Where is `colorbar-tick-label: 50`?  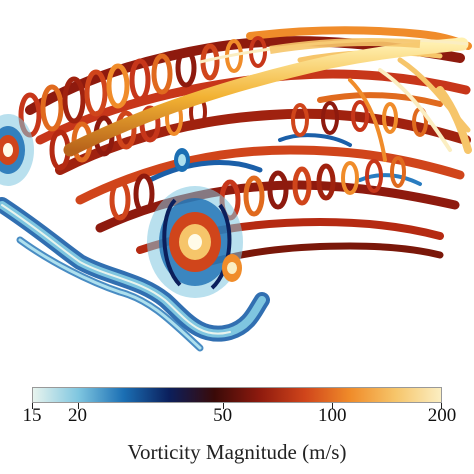 colorbar-tick-label: 50 is located at coordinates (223, 415).